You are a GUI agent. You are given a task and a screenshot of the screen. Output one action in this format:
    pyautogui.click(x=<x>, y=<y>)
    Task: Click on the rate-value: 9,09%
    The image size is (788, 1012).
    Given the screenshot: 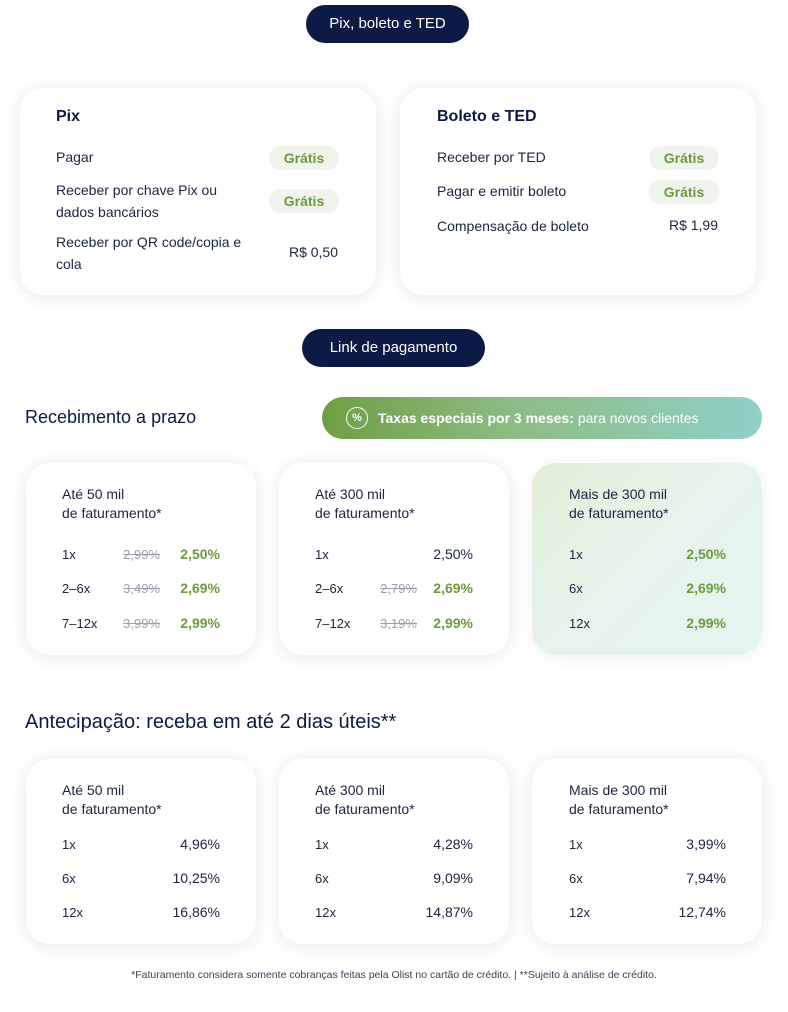 What is the action you would take?
    pyautogui.click(x=453, y=878)
    